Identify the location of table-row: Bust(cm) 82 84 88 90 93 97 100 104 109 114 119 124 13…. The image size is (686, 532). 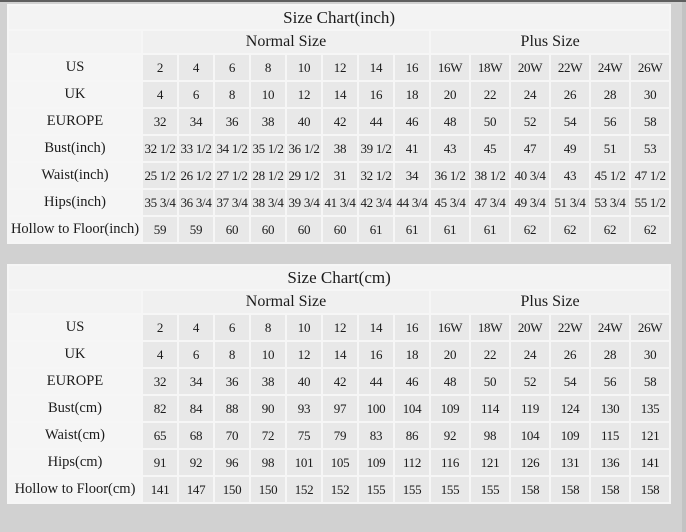
(339, 408).